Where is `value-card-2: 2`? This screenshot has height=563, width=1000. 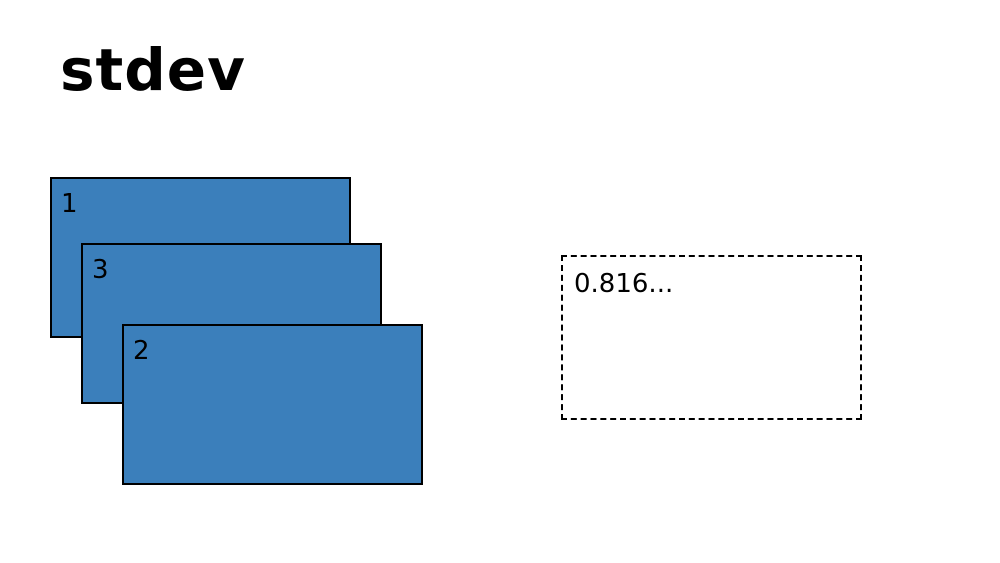
value-card-2: 2 is located at coordinates (272, 404).